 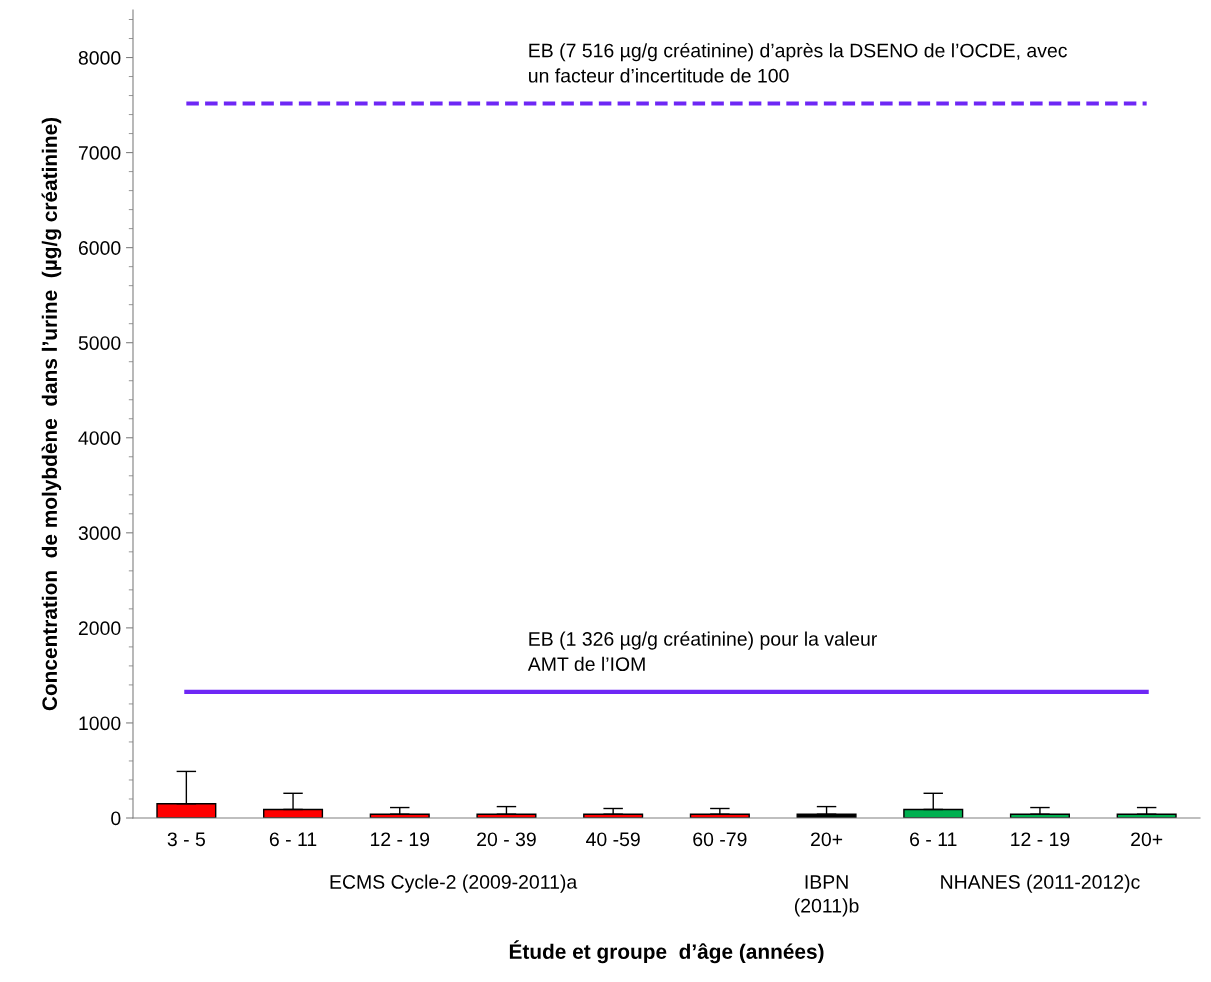 What do you see at coordinates (99, 248) in the screenshot?
I see `y-tick-label: 6000` at bounding box center [99, 248].